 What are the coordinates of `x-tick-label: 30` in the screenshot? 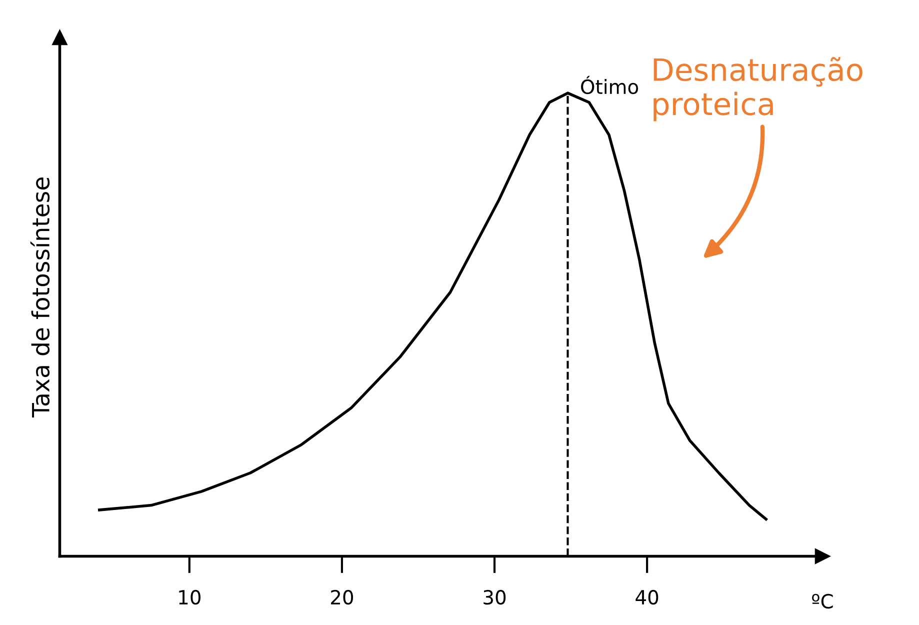 It's located at (495, 597).